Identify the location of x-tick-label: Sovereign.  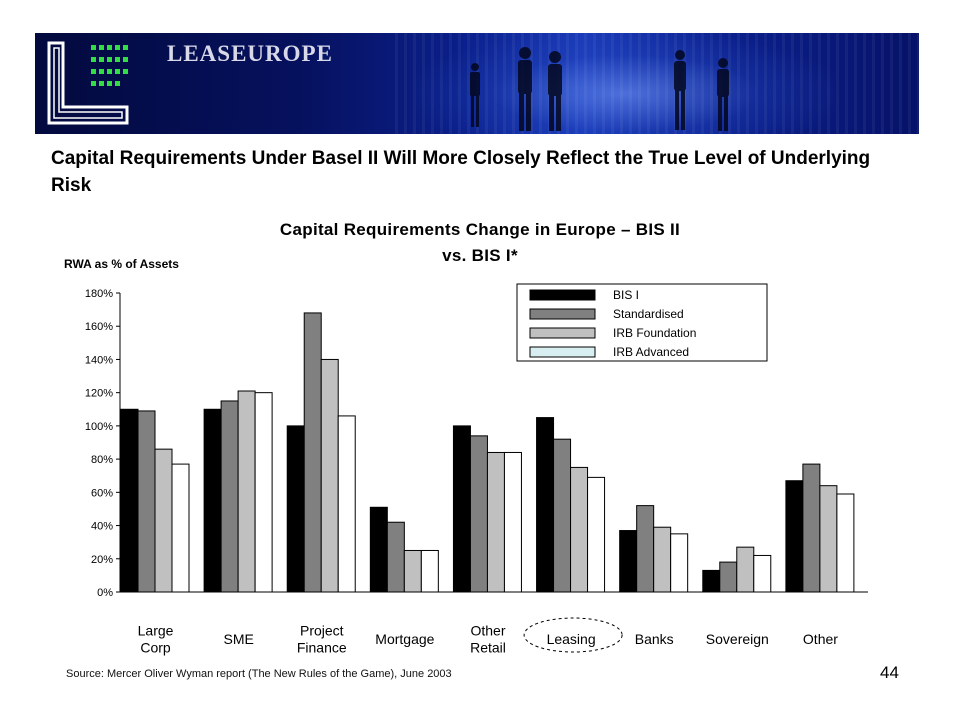
(737, 639).